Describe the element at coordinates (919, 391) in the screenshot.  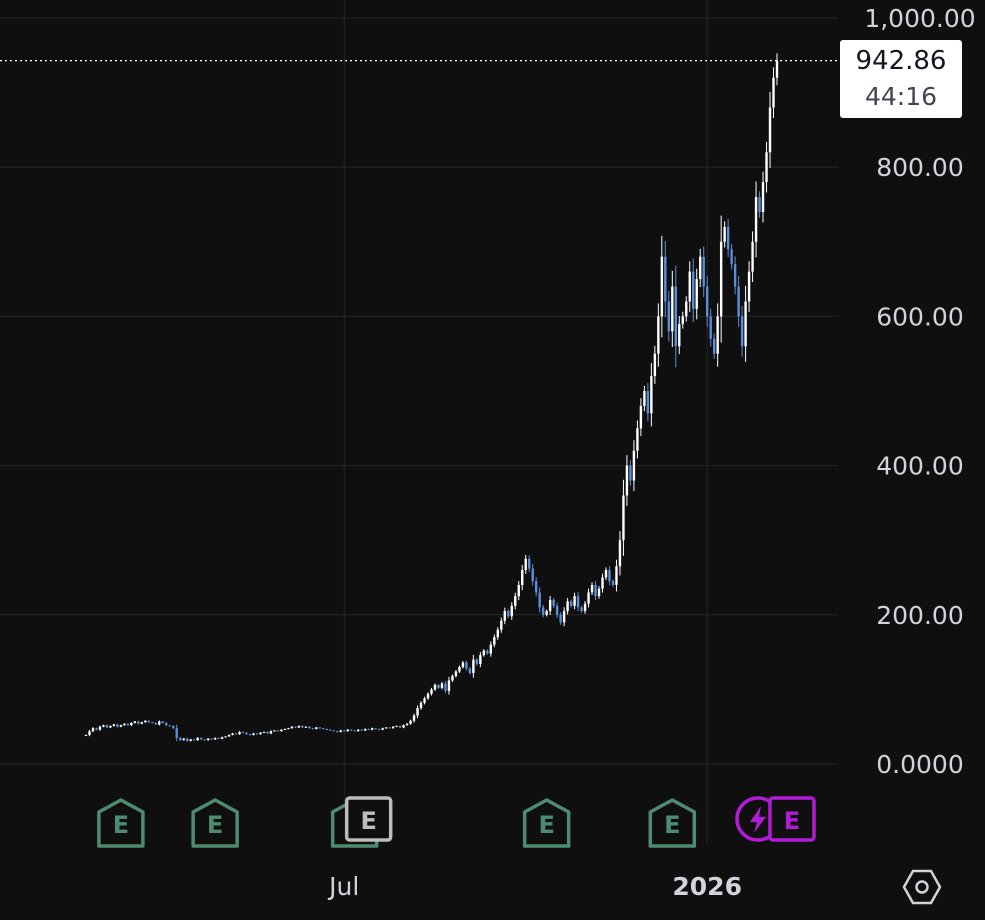
I see `price-axis: 0.0000 200.00 400.00 600.00 800.00 1,000.00` at that location.